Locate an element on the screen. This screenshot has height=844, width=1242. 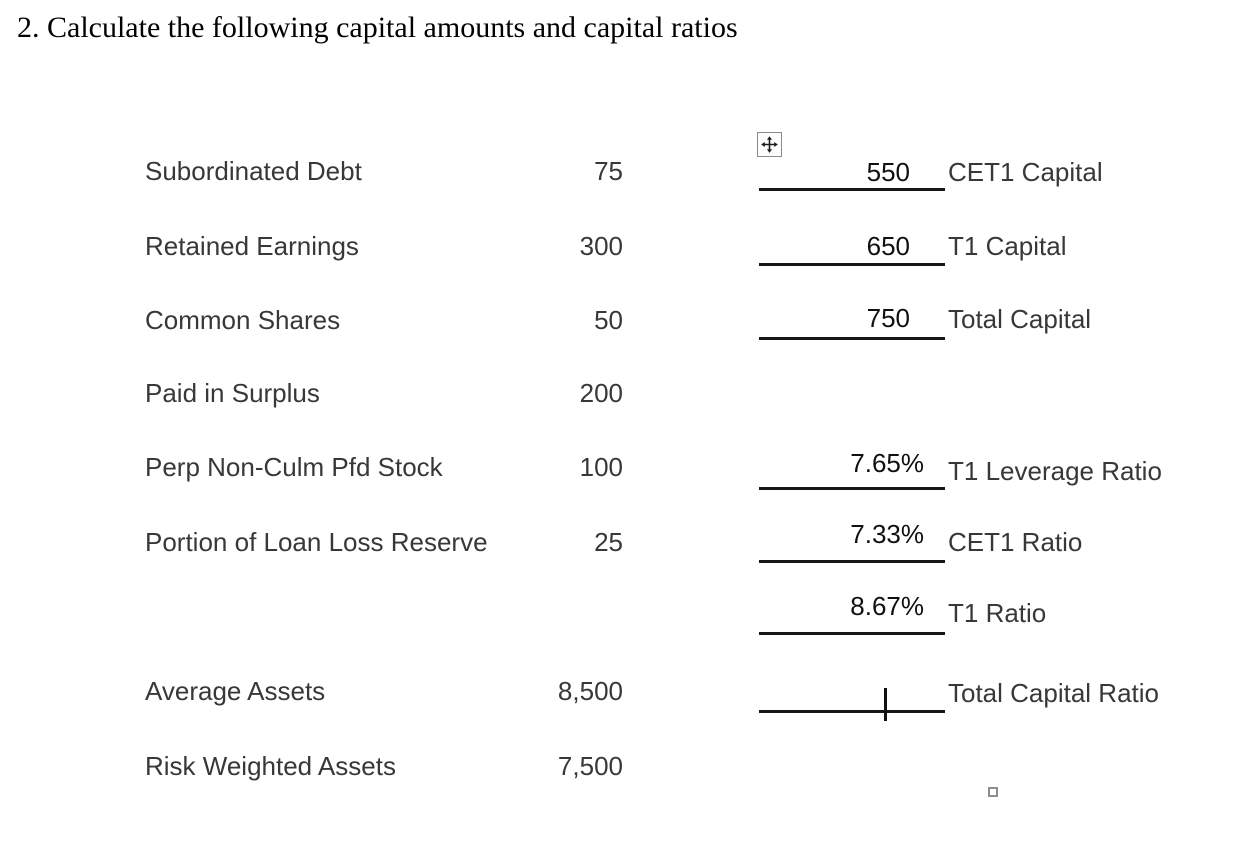
move-arrows-icon is located at coordinates (769, 144).